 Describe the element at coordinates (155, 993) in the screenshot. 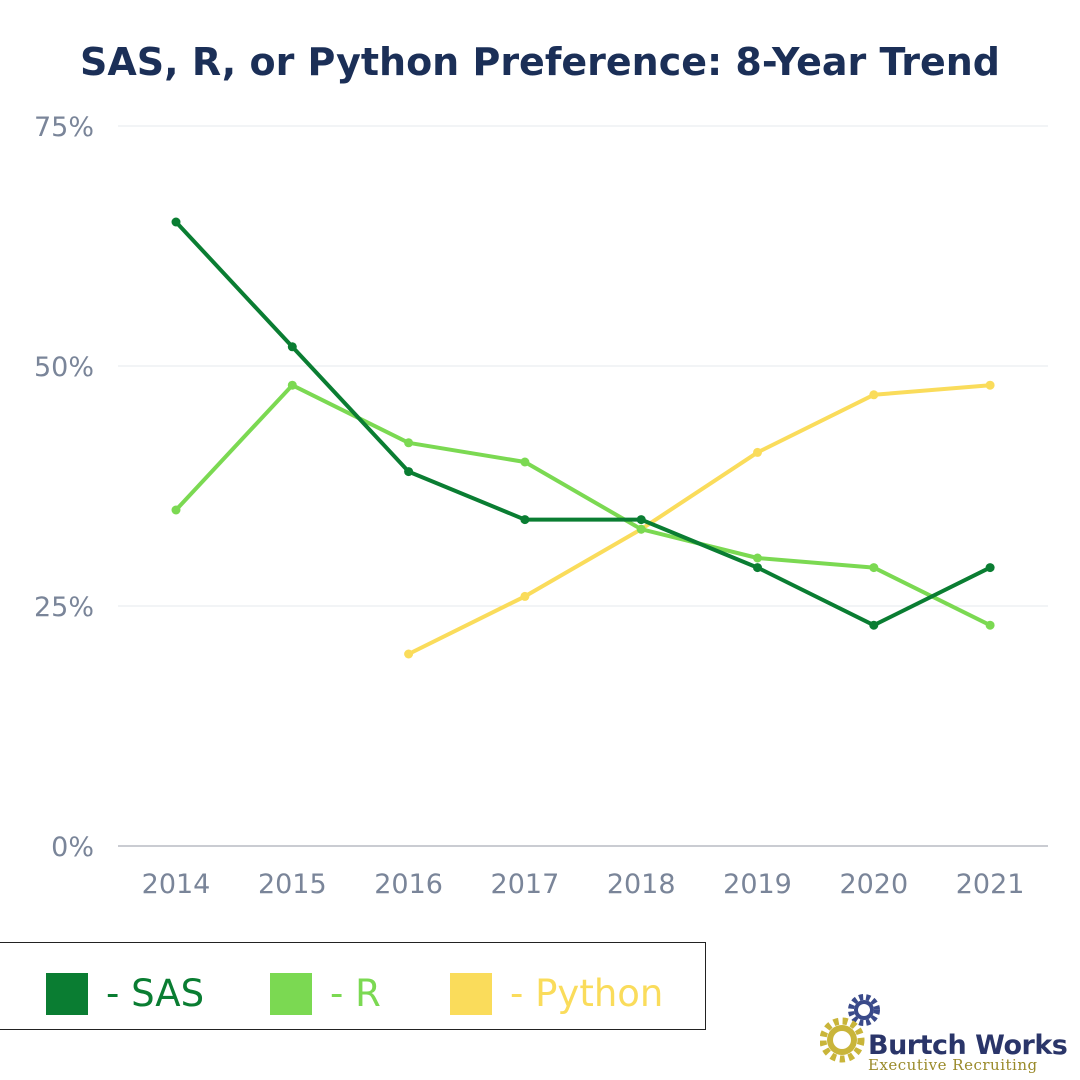

I see `legend-label-sas: - SAS` at that location.